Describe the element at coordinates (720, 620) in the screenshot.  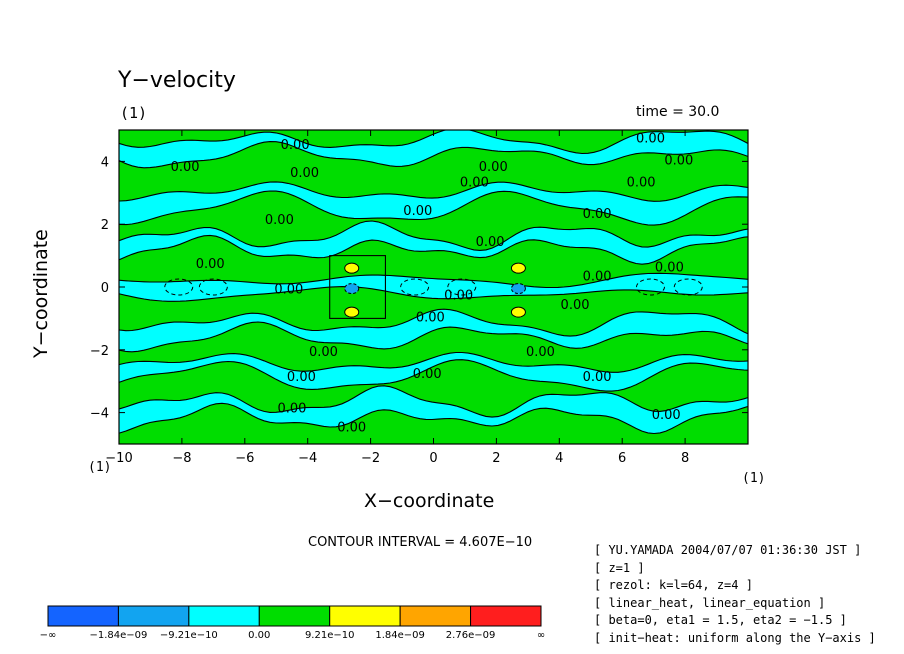
I see `info-line: [ beta=0, eta1 = 1.5, eta2 = −1.5 ]` at that location.